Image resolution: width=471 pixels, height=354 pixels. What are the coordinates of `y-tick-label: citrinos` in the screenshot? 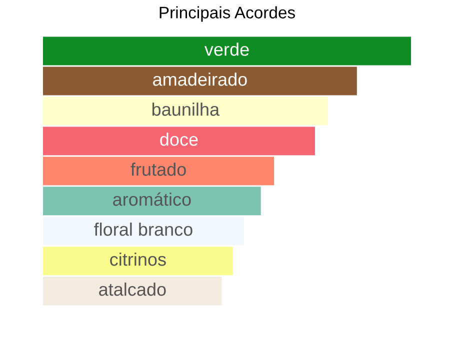 It's located at (138, 259).